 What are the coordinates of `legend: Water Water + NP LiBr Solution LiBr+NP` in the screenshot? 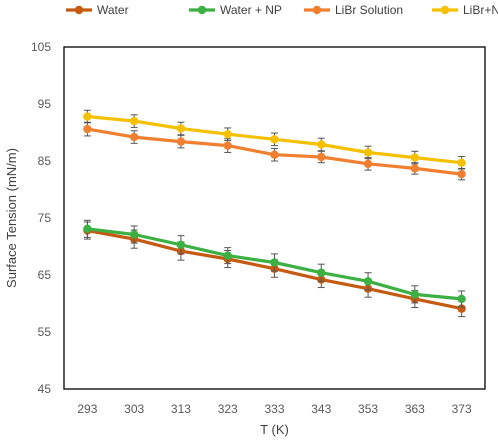 It's located at (282, 10).